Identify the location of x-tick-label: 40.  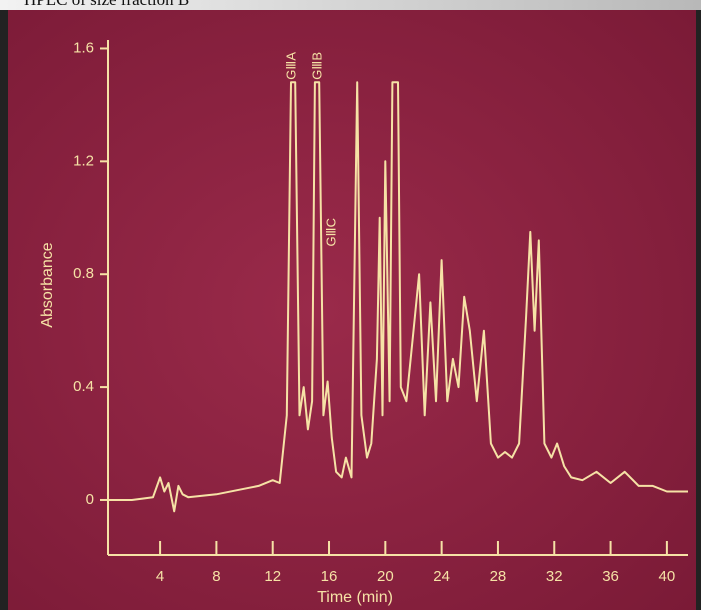
(667, 576).